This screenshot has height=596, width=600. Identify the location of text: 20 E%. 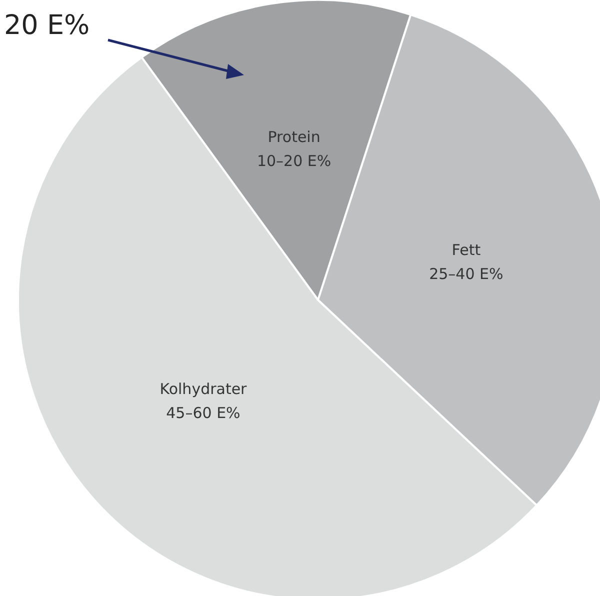
(47, 25).